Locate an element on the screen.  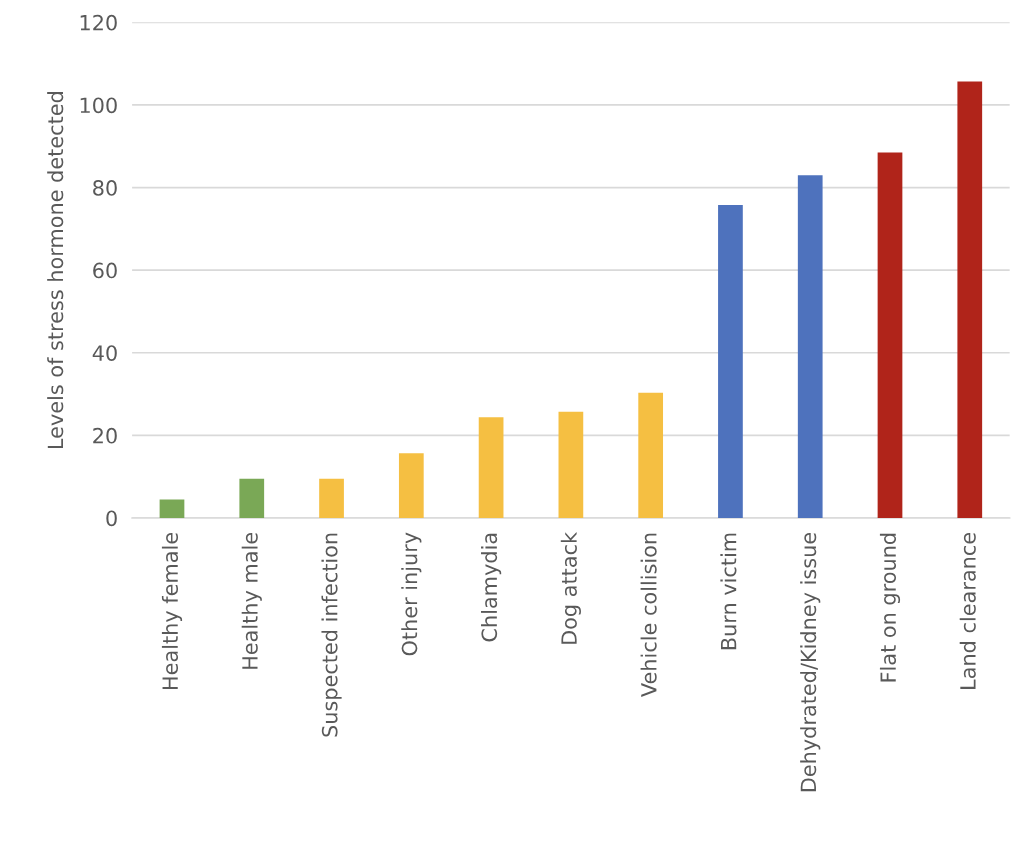
y-tick-label: 100 is located at coordinates (98, 105).